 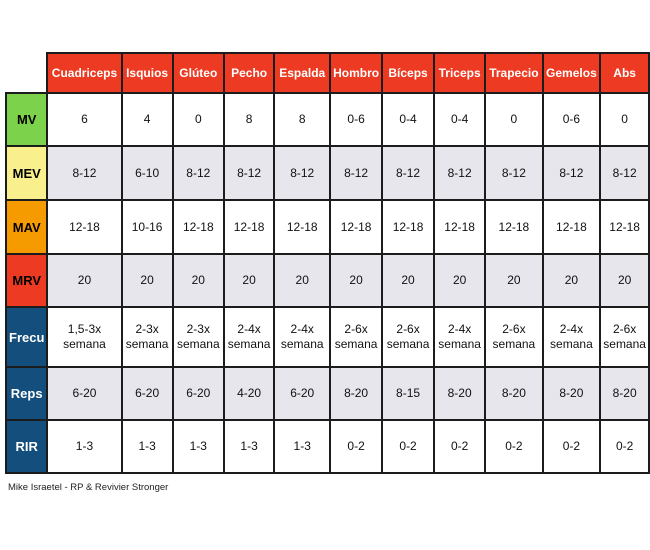 I want to click on column-header-trapecio: Trapecio, so click(x=514, y=73).